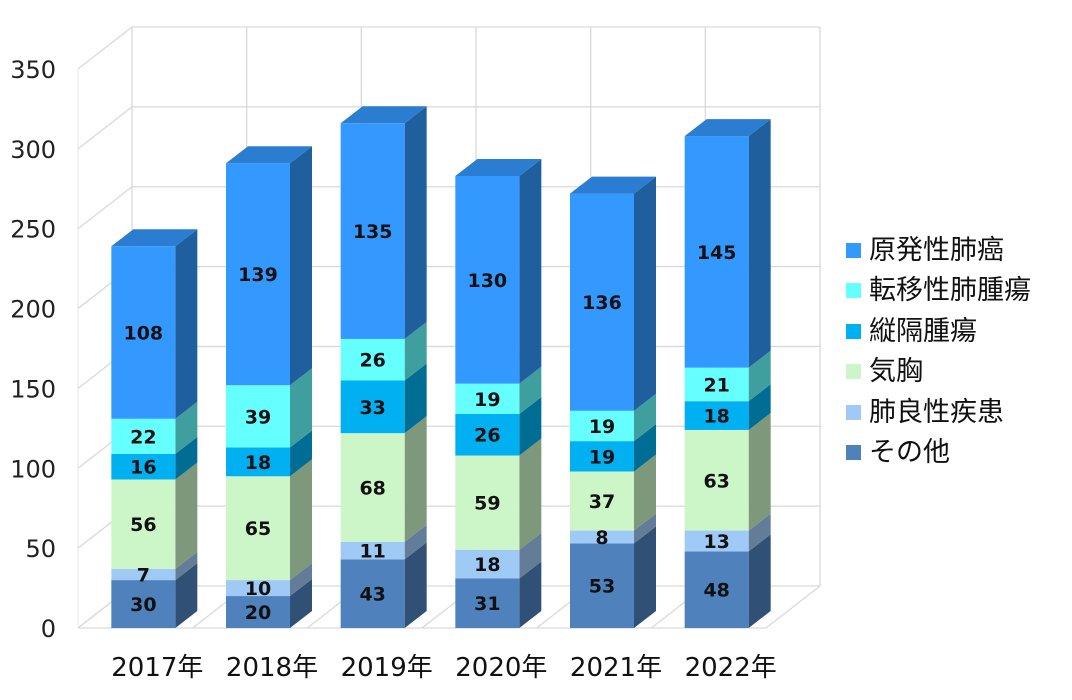 The image size is (1072, 700). I want to click on y-tick-label: 350, so click(33, 70).